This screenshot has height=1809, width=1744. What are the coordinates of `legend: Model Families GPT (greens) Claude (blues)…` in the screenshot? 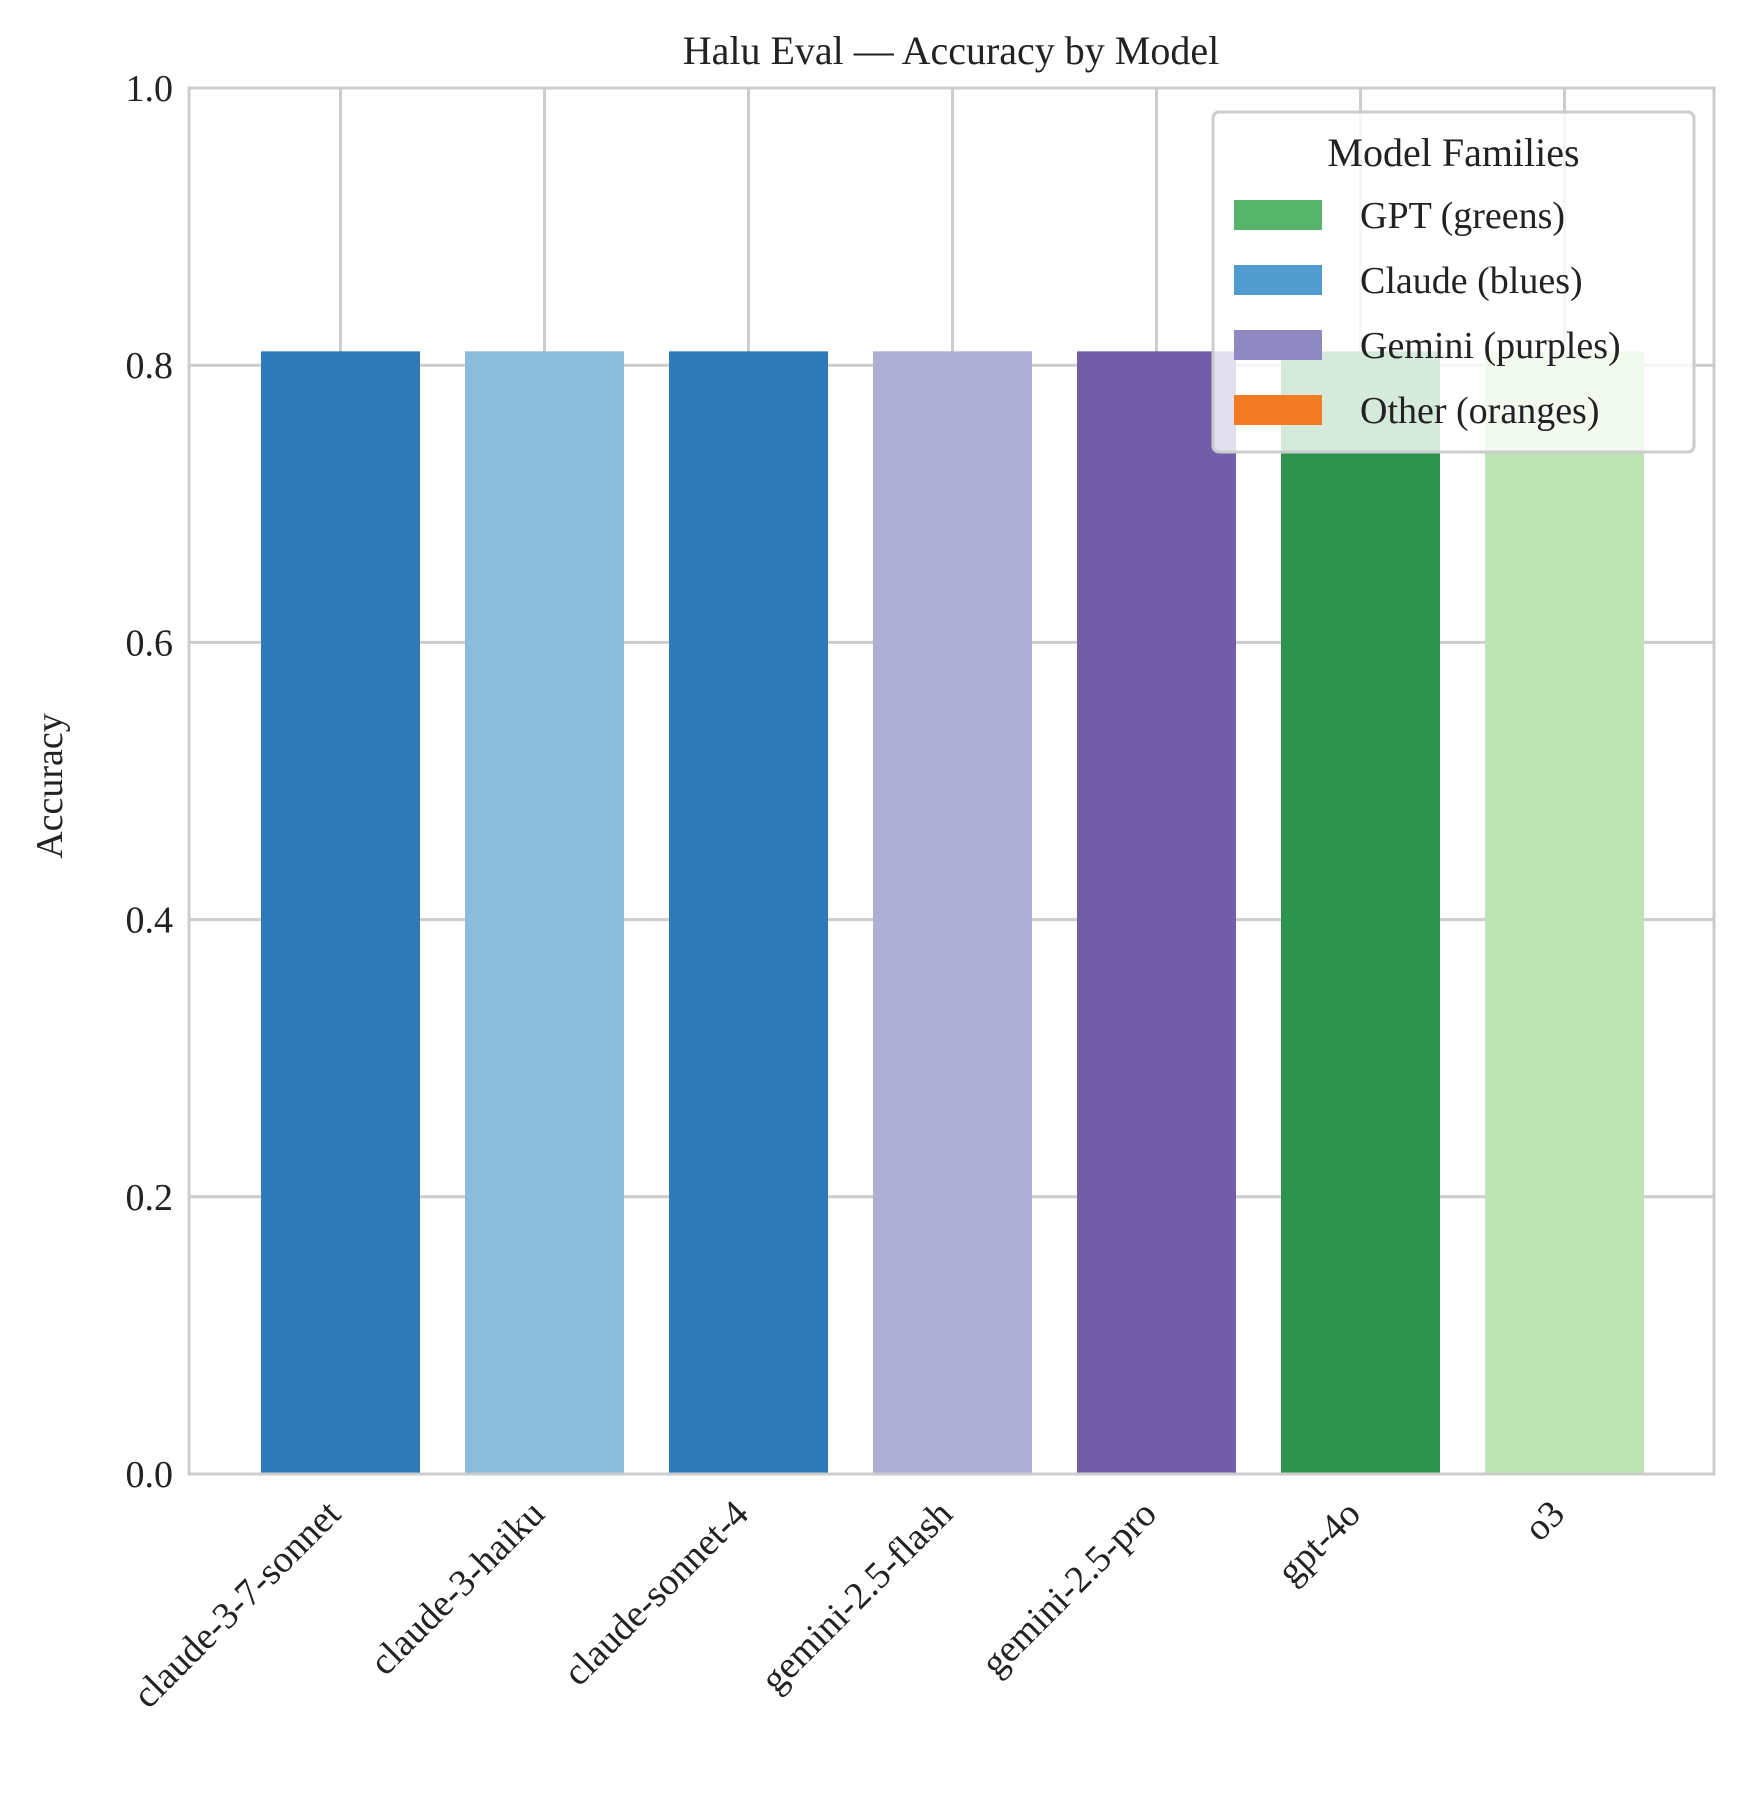 It's located at (1453, 282).